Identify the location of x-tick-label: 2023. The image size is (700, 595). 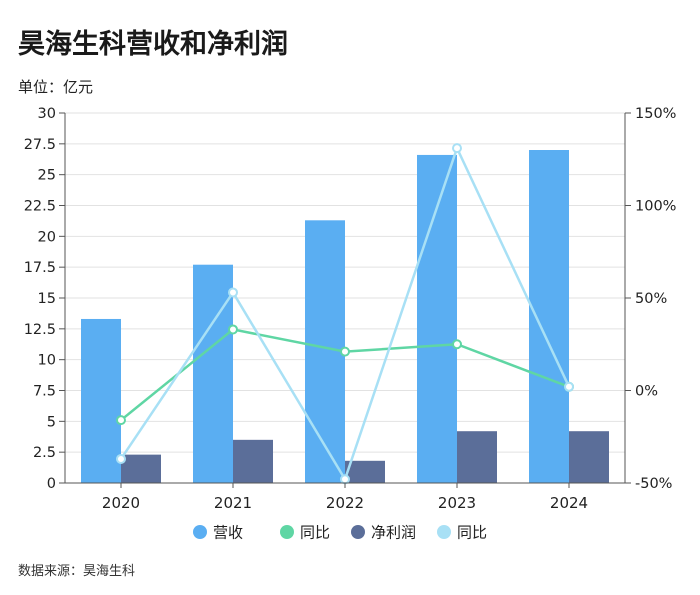
(457, 503).